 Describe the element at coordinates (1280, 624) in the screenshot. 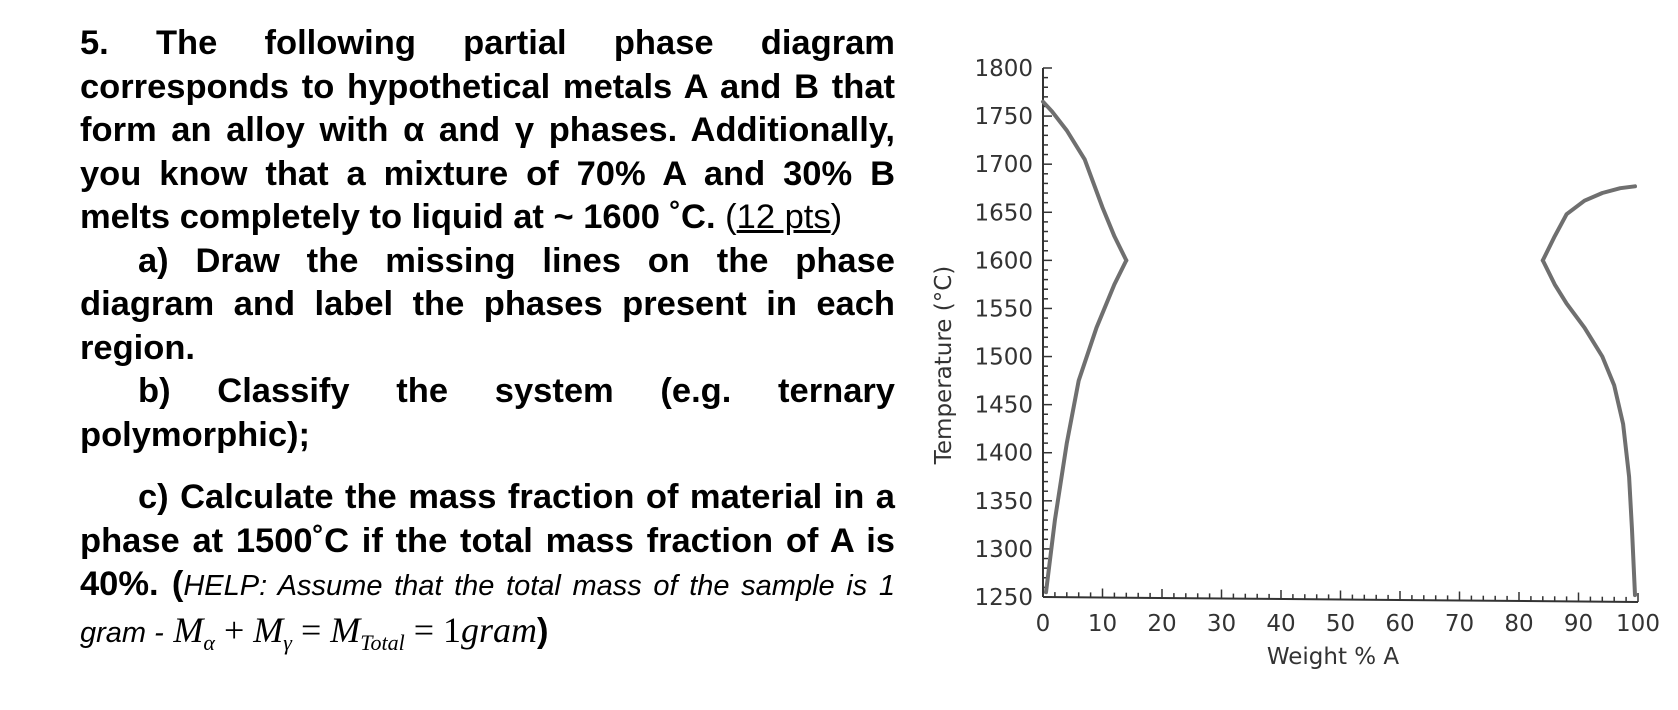

I see `x-tick-label: 40` at that location.